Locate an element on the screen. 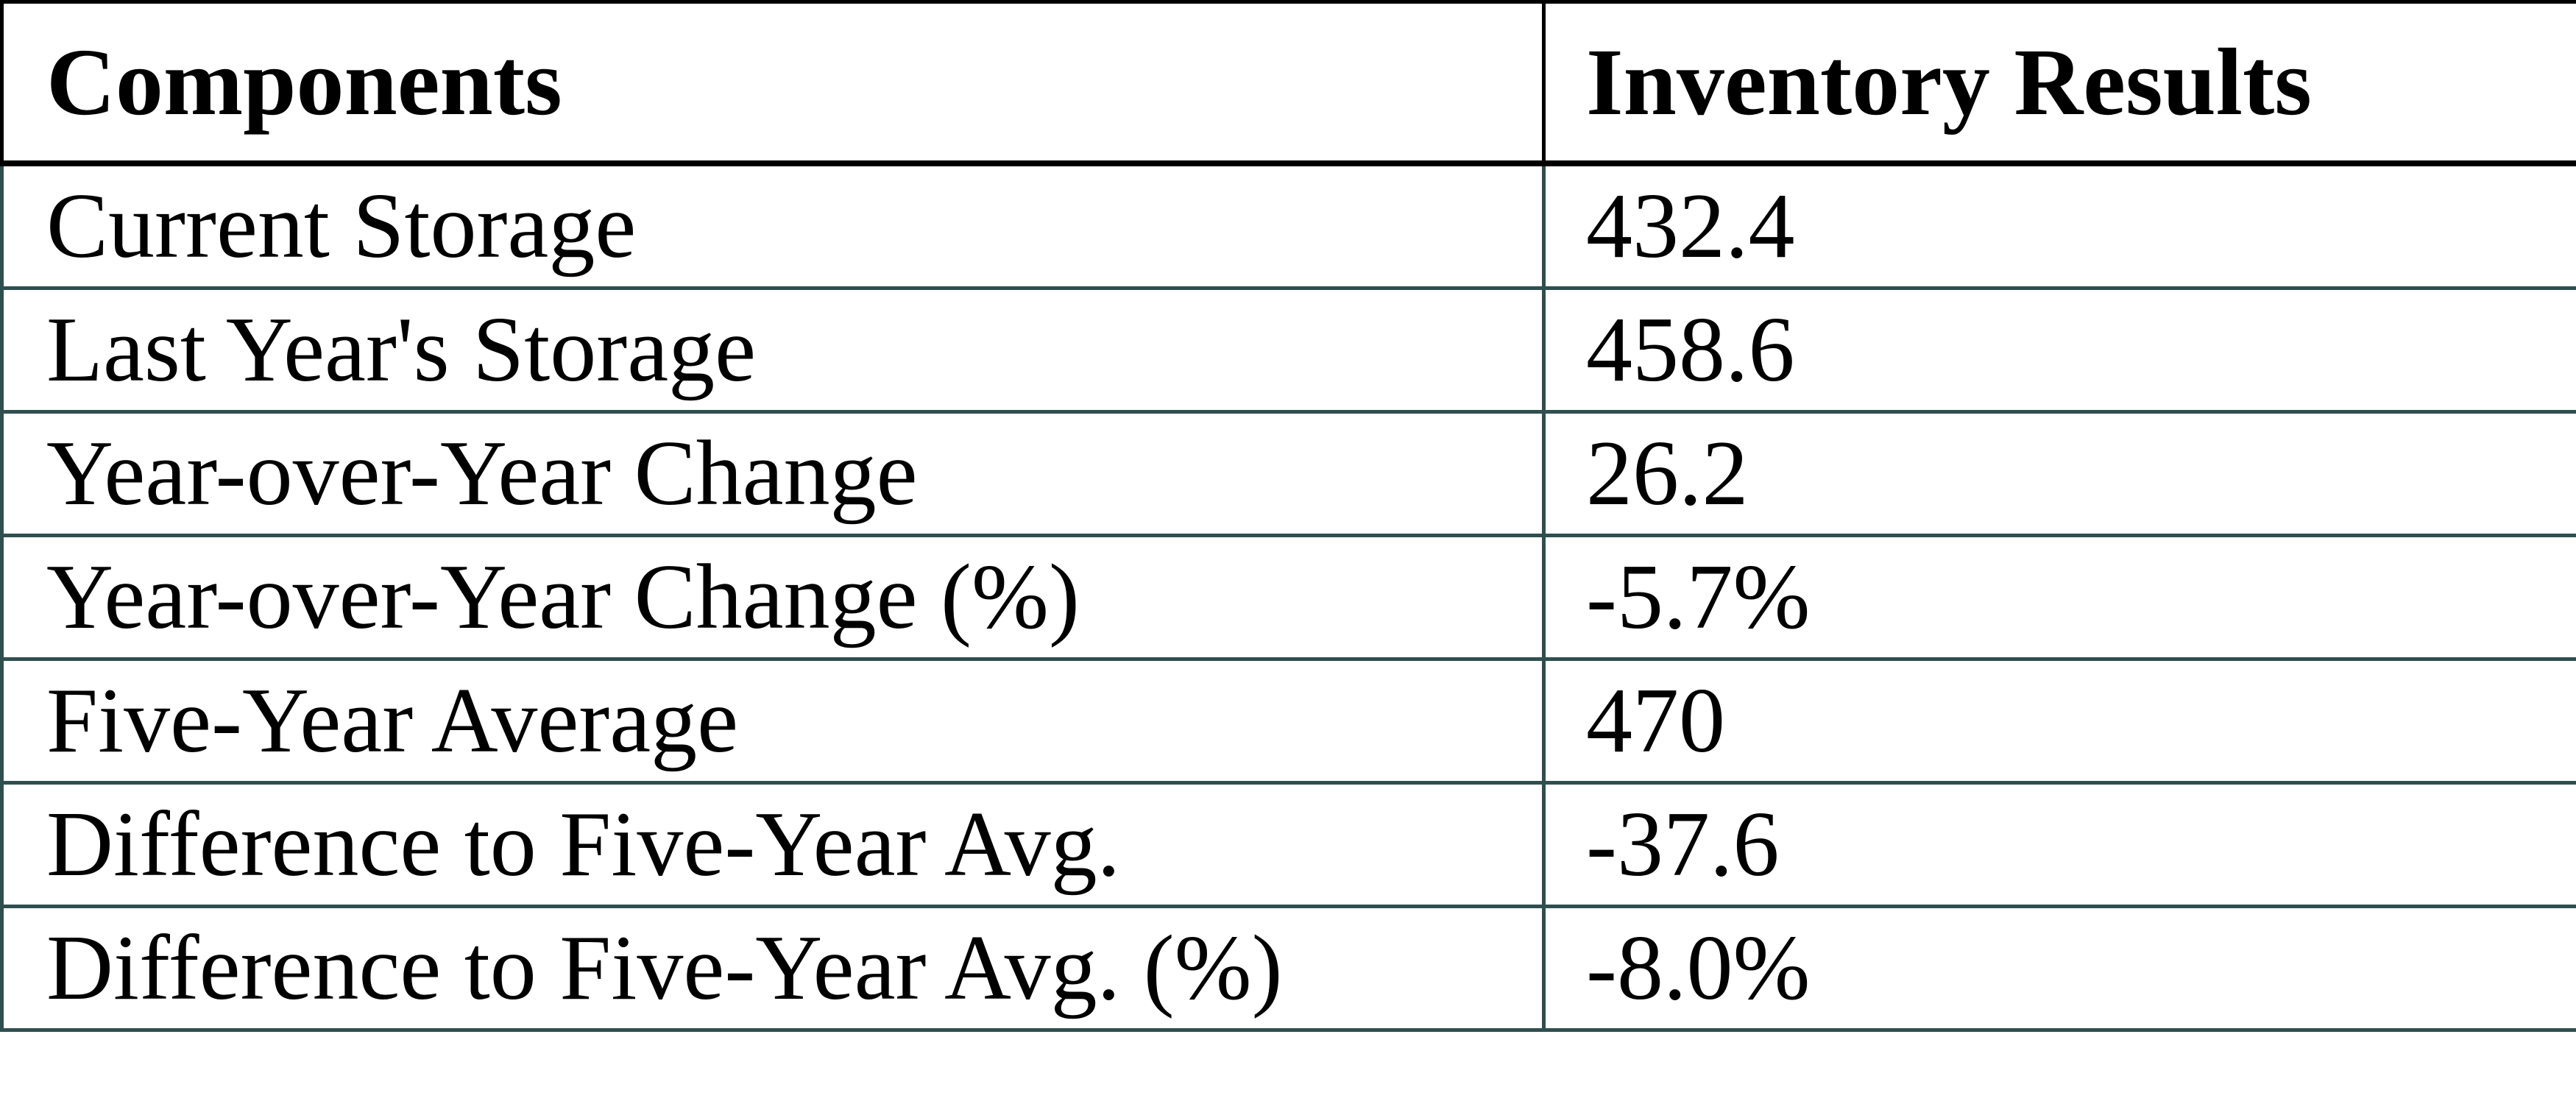  row-label: Difference to Five-Year Avg. is located at coordinates (773, 844).